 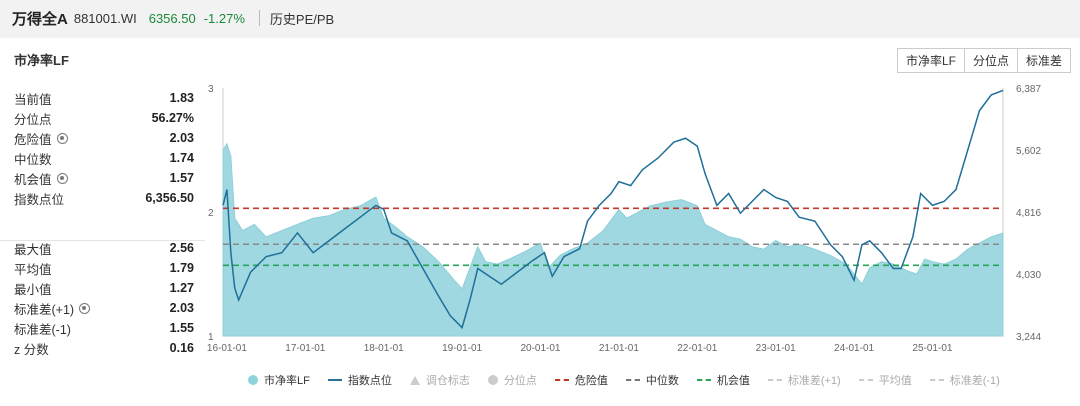 I want to click on stat-label-text: z 分数, so click(x=31, y=349).